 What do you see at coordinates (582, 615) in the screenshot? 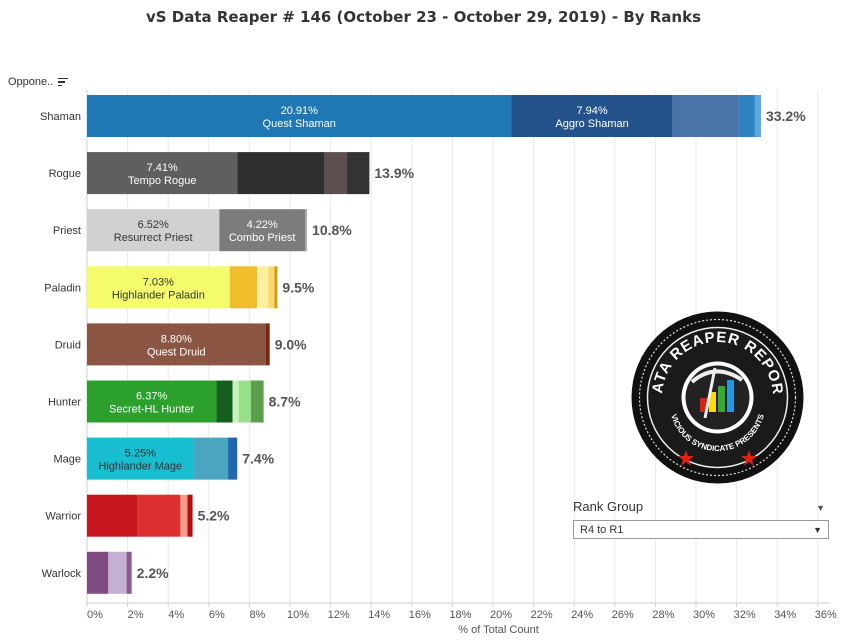
I see `x-tick-label-24: 24%` at bounding box center [582, 615].